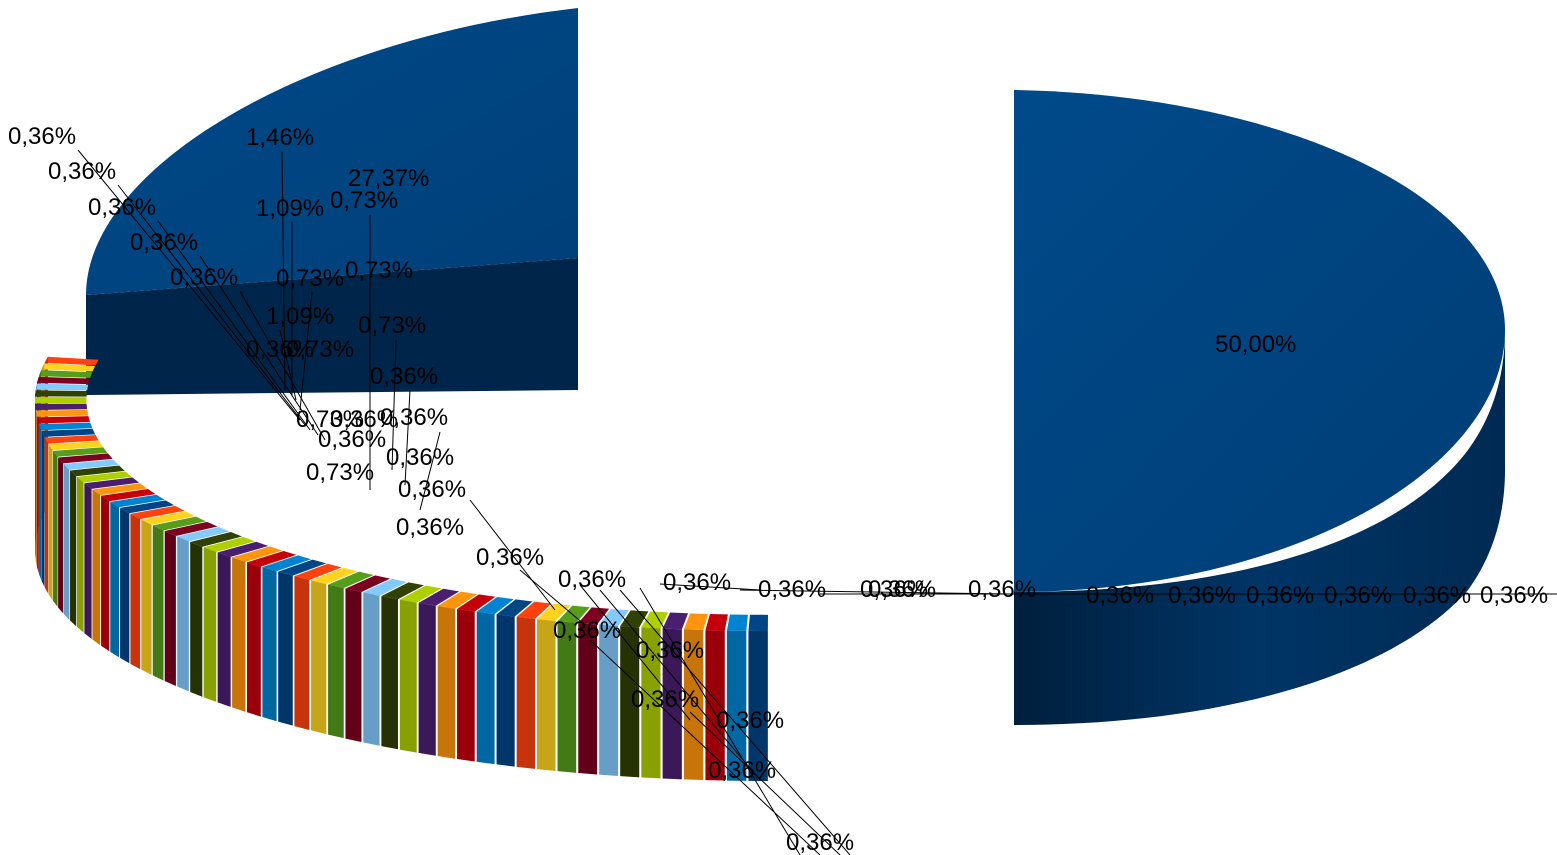 This screenshot has height=855, width=1557. What do you see at coordinates (1255, 344) in the screenshot?
I see `label-50: 50,00%` at bounding box center [1255, 344].